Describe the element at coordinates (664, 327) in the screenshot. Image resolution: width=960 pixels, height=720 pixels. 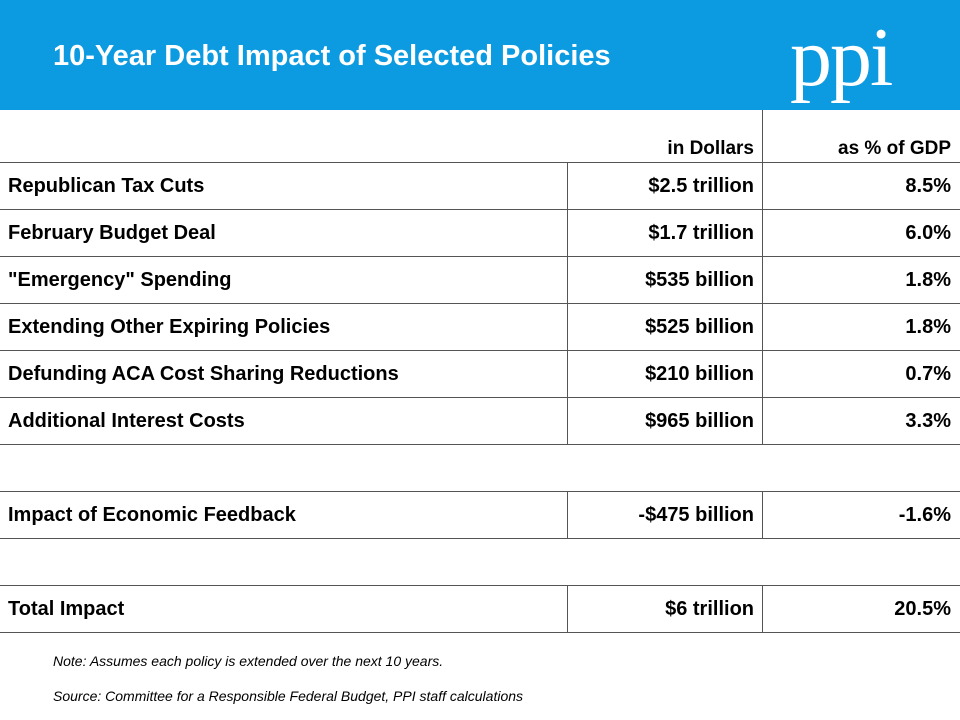
I see `dollars-value: $525 billion` at that location.